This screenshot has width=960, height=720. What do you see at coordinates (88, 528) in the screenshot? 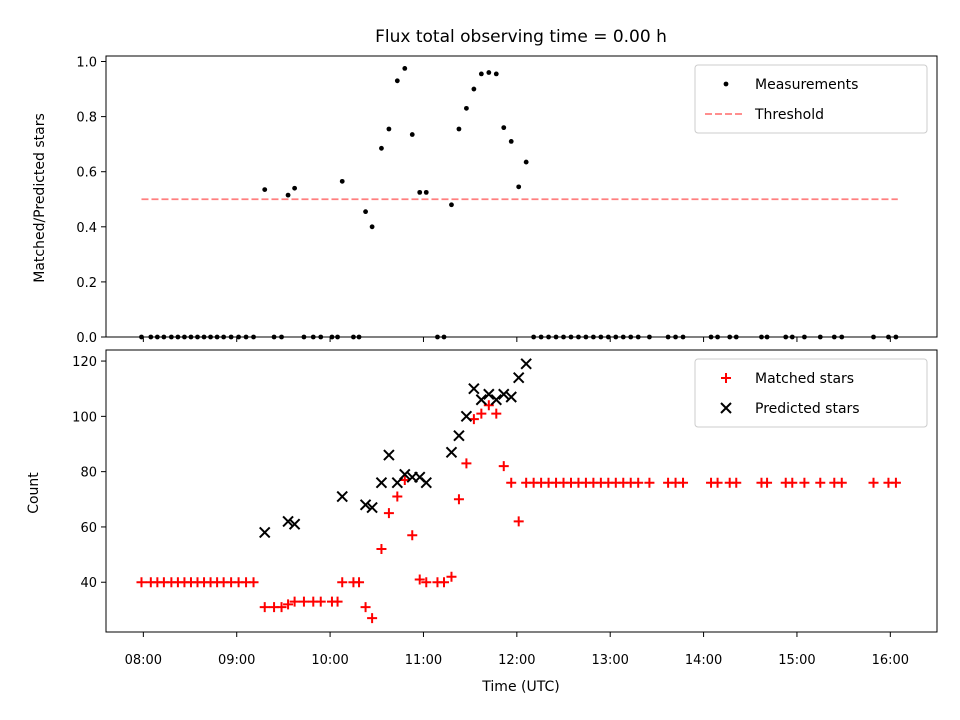
I see `y-tick-label: 60` at bounding box center [88, 528].